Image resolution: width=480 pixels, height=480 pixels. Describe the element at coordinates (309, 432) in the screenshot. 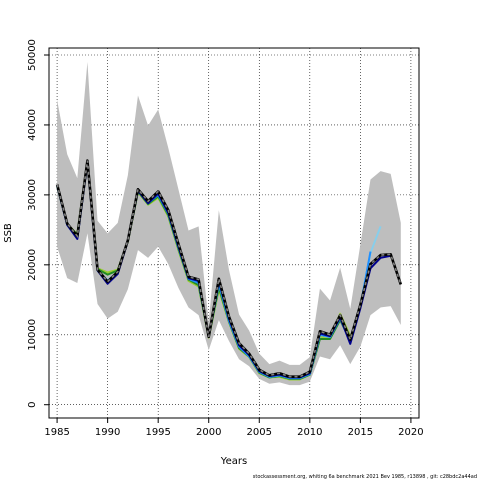

I see `x-tick-label: 2010` at that location.